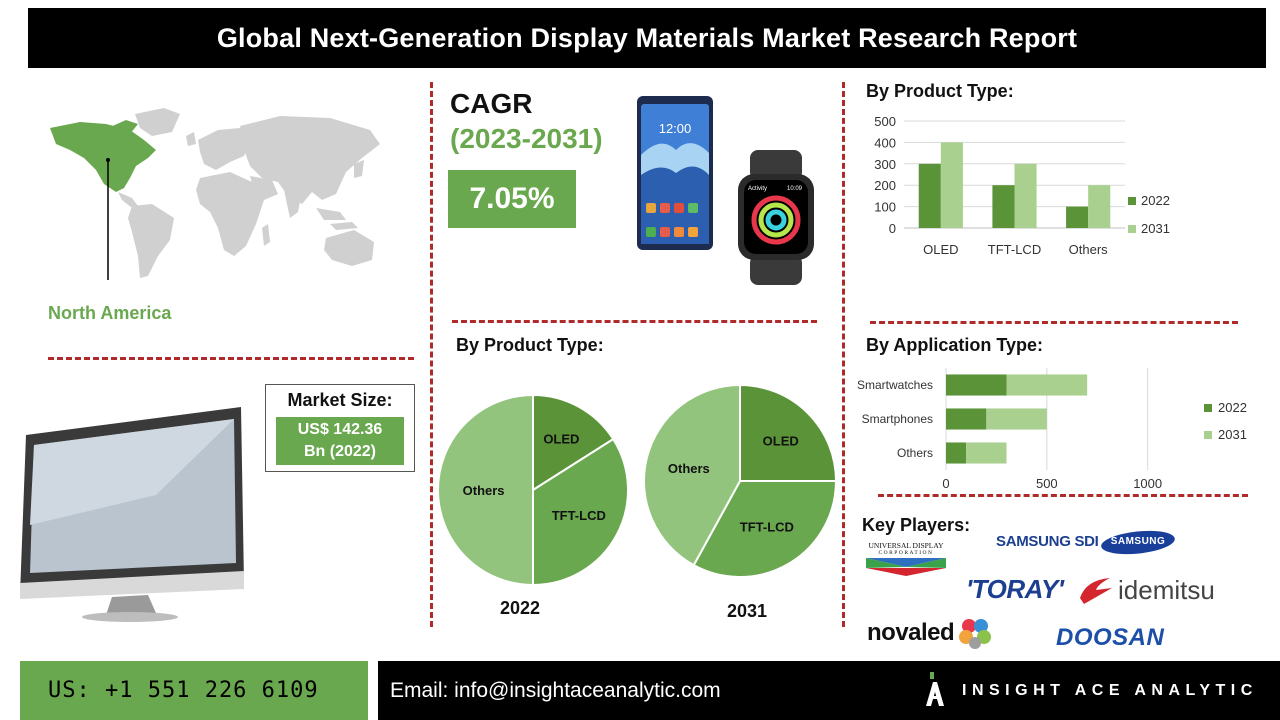 This screenshot has height=720, width=1280. What do you see at coordinates (491, 103) in the screenshot?
I see `cagr-title: CAGR` at bounding box center [491, 103].